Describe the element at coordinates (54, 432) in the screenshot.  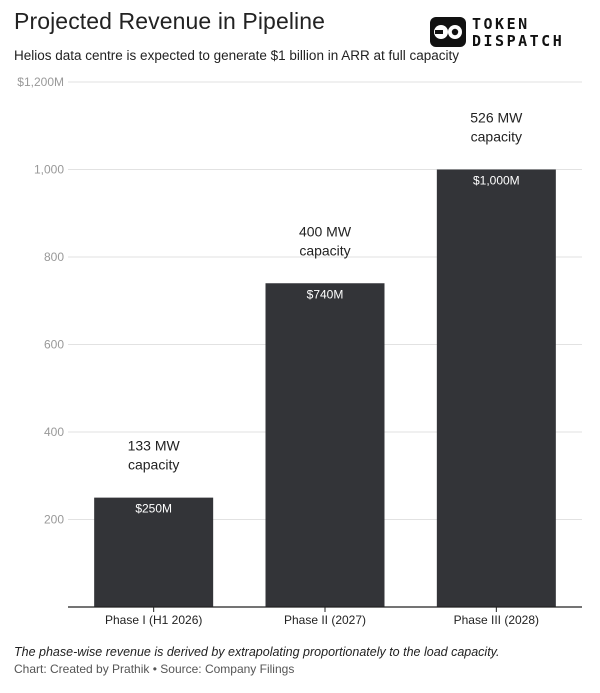
I see `y-tick-label: 400` at that location.